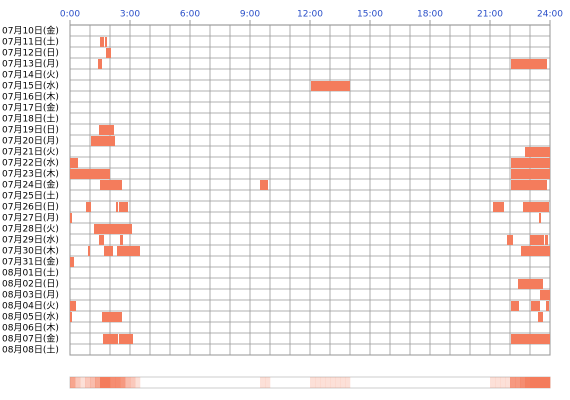 Image resolution: width=570 pixels, height=400 pixels. What do you see at coordinates (30, 196) in the screenshot?
I see `row-label: 07月25日(土)` at bounding box center [30, 196].